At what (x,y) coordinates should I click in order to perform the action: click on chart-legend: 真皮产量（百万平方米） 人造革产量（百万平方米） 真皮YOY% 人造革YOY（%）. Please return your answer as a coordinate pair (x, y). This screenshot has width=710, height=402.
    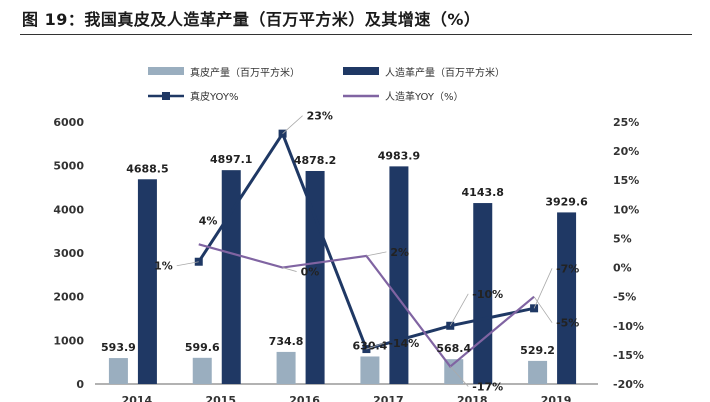
    Looking at the image, I should click on (326, 84).